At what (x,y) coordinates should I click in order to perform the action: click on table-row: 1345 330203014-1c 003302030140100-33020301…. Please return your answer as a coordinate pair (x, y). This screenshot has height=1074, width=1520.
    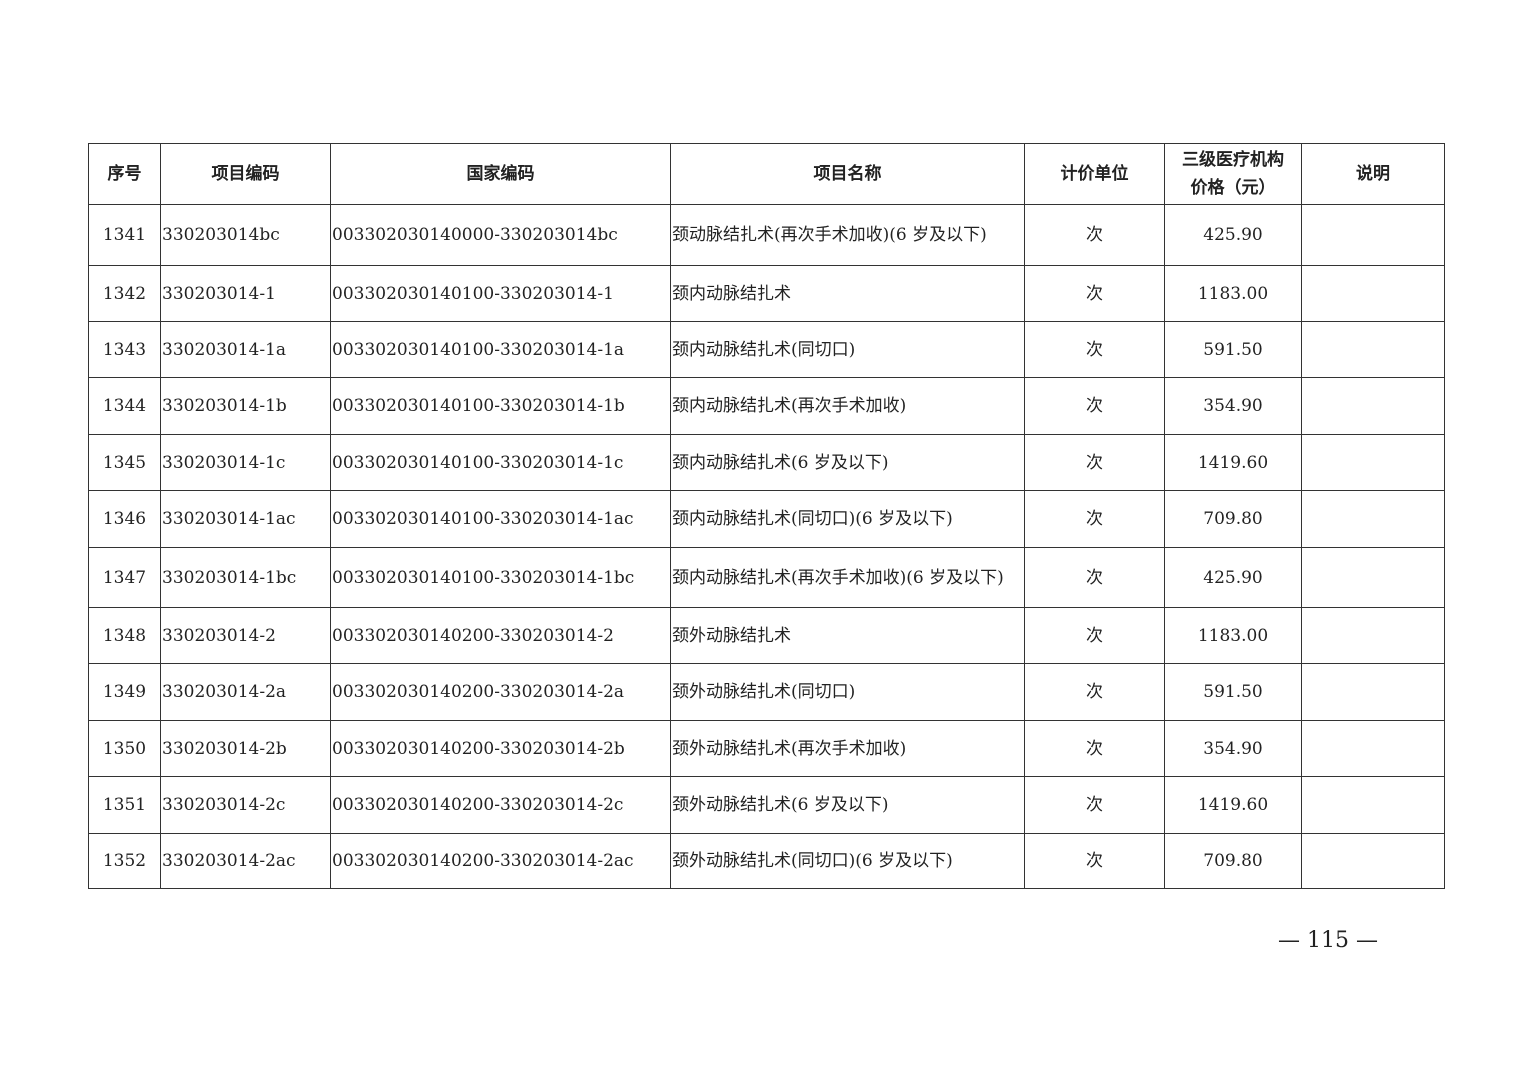
    Looking at the image, I should click on (766, 462).